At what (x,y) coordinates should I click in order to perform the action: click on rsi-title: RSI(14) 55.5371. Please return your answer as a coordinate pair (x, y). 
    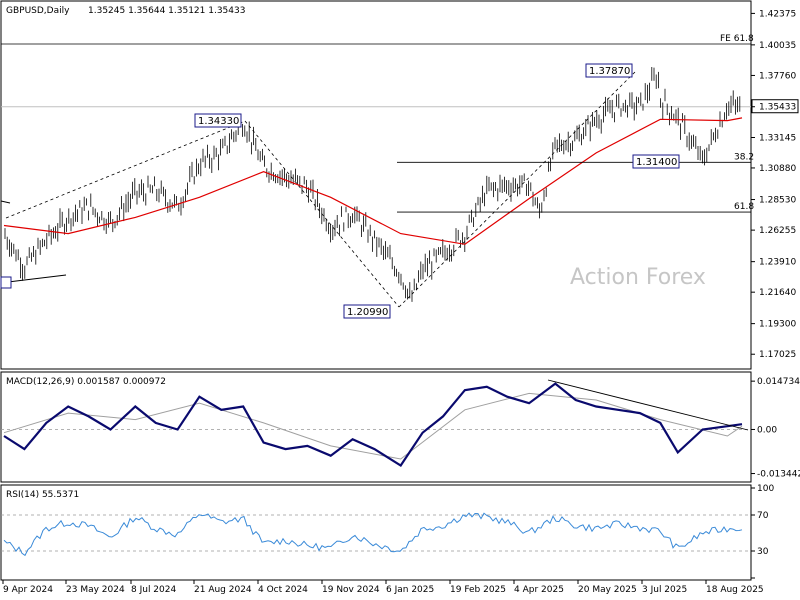
    Looking at the image, I should click on (42, 495).